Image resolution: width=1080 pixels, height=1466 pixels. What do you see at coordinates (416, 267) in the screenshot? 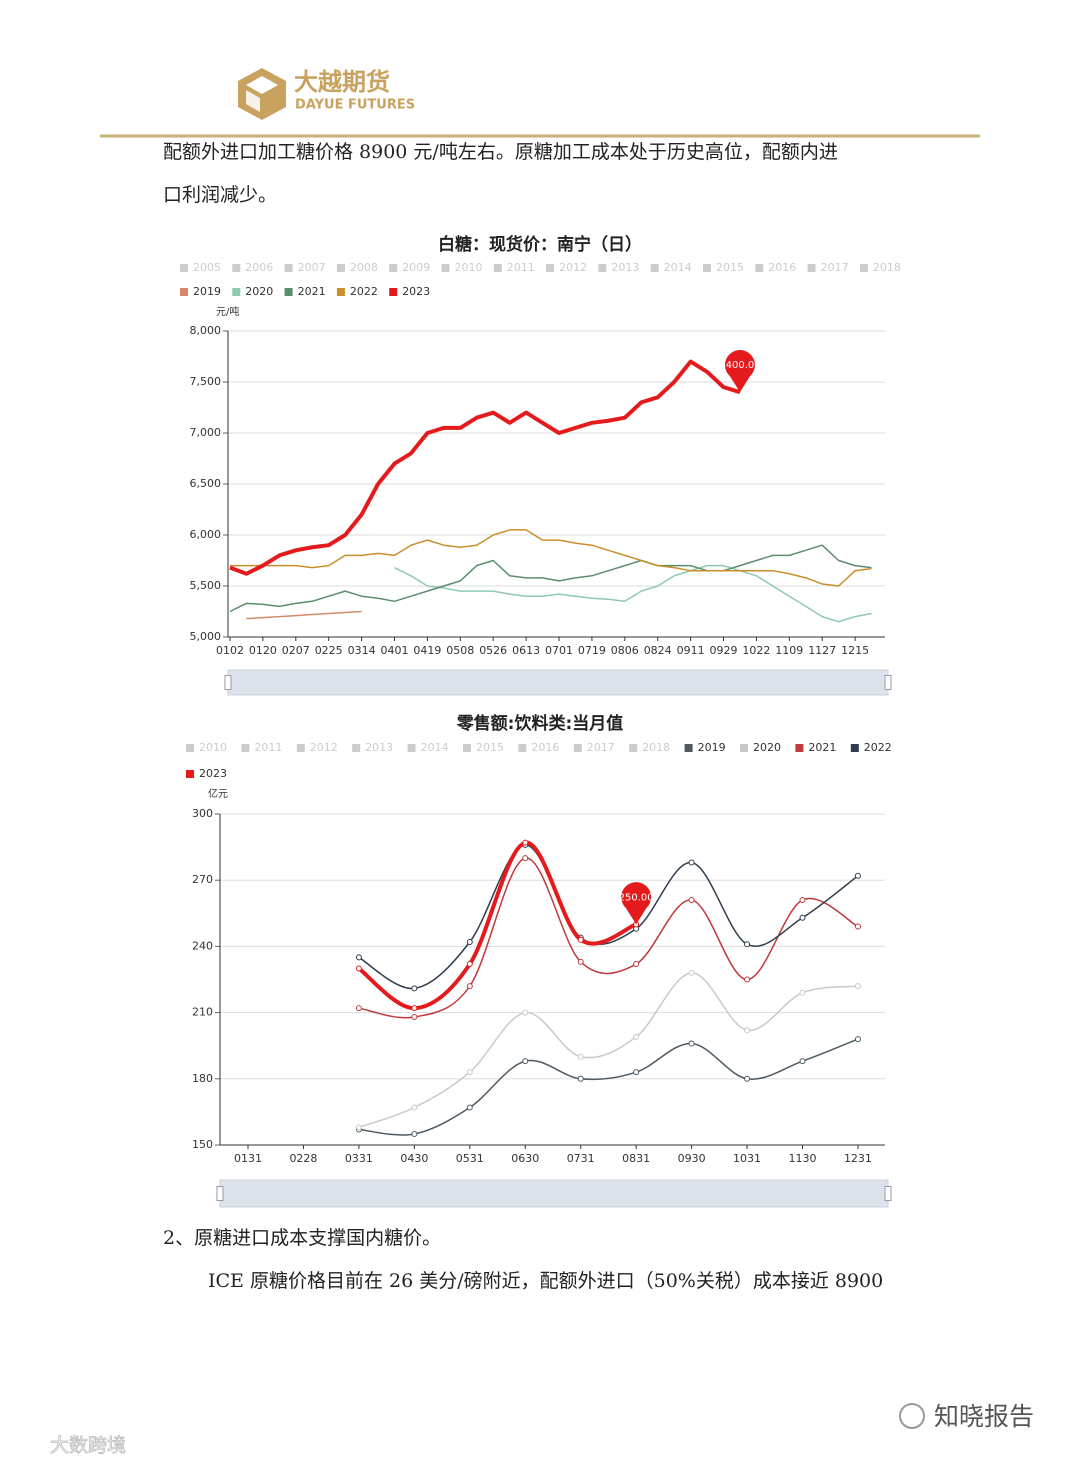
I see `legend-label: 2009` at bounding box center [416, 267].